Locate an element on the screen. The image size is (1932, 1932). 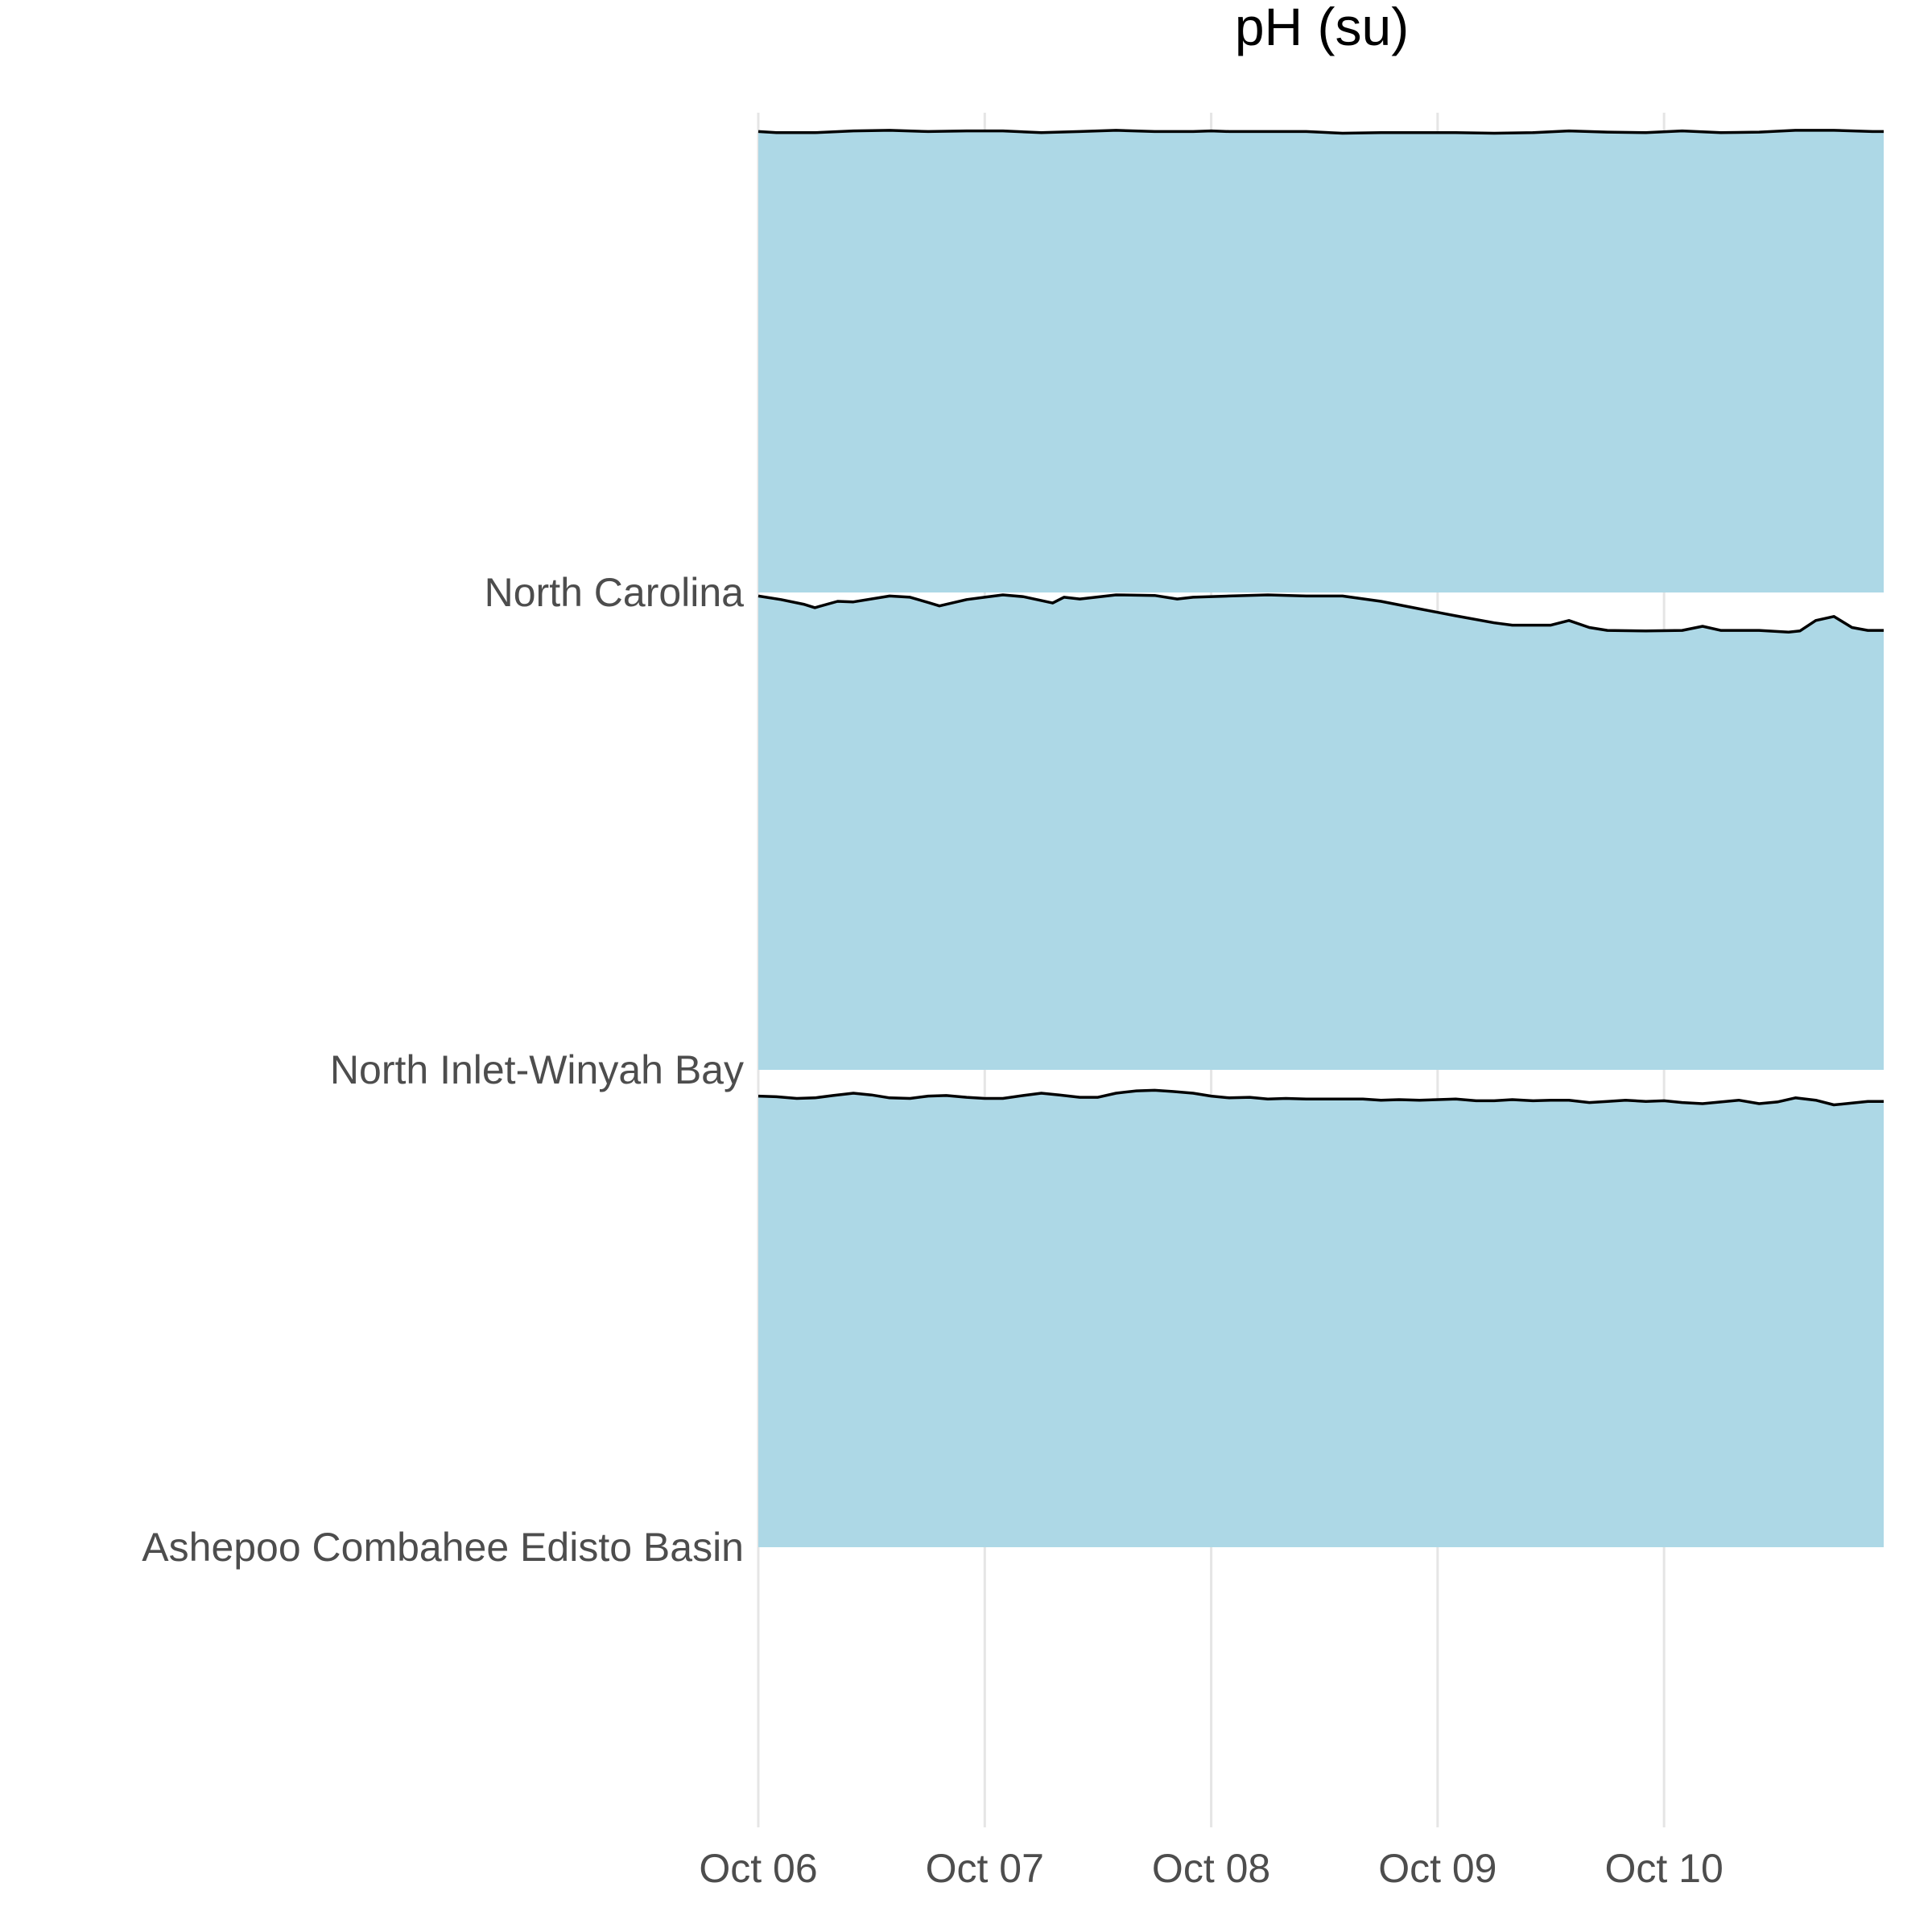
x-tick-label: Oct 06 is located at coordinates (758, 1868).